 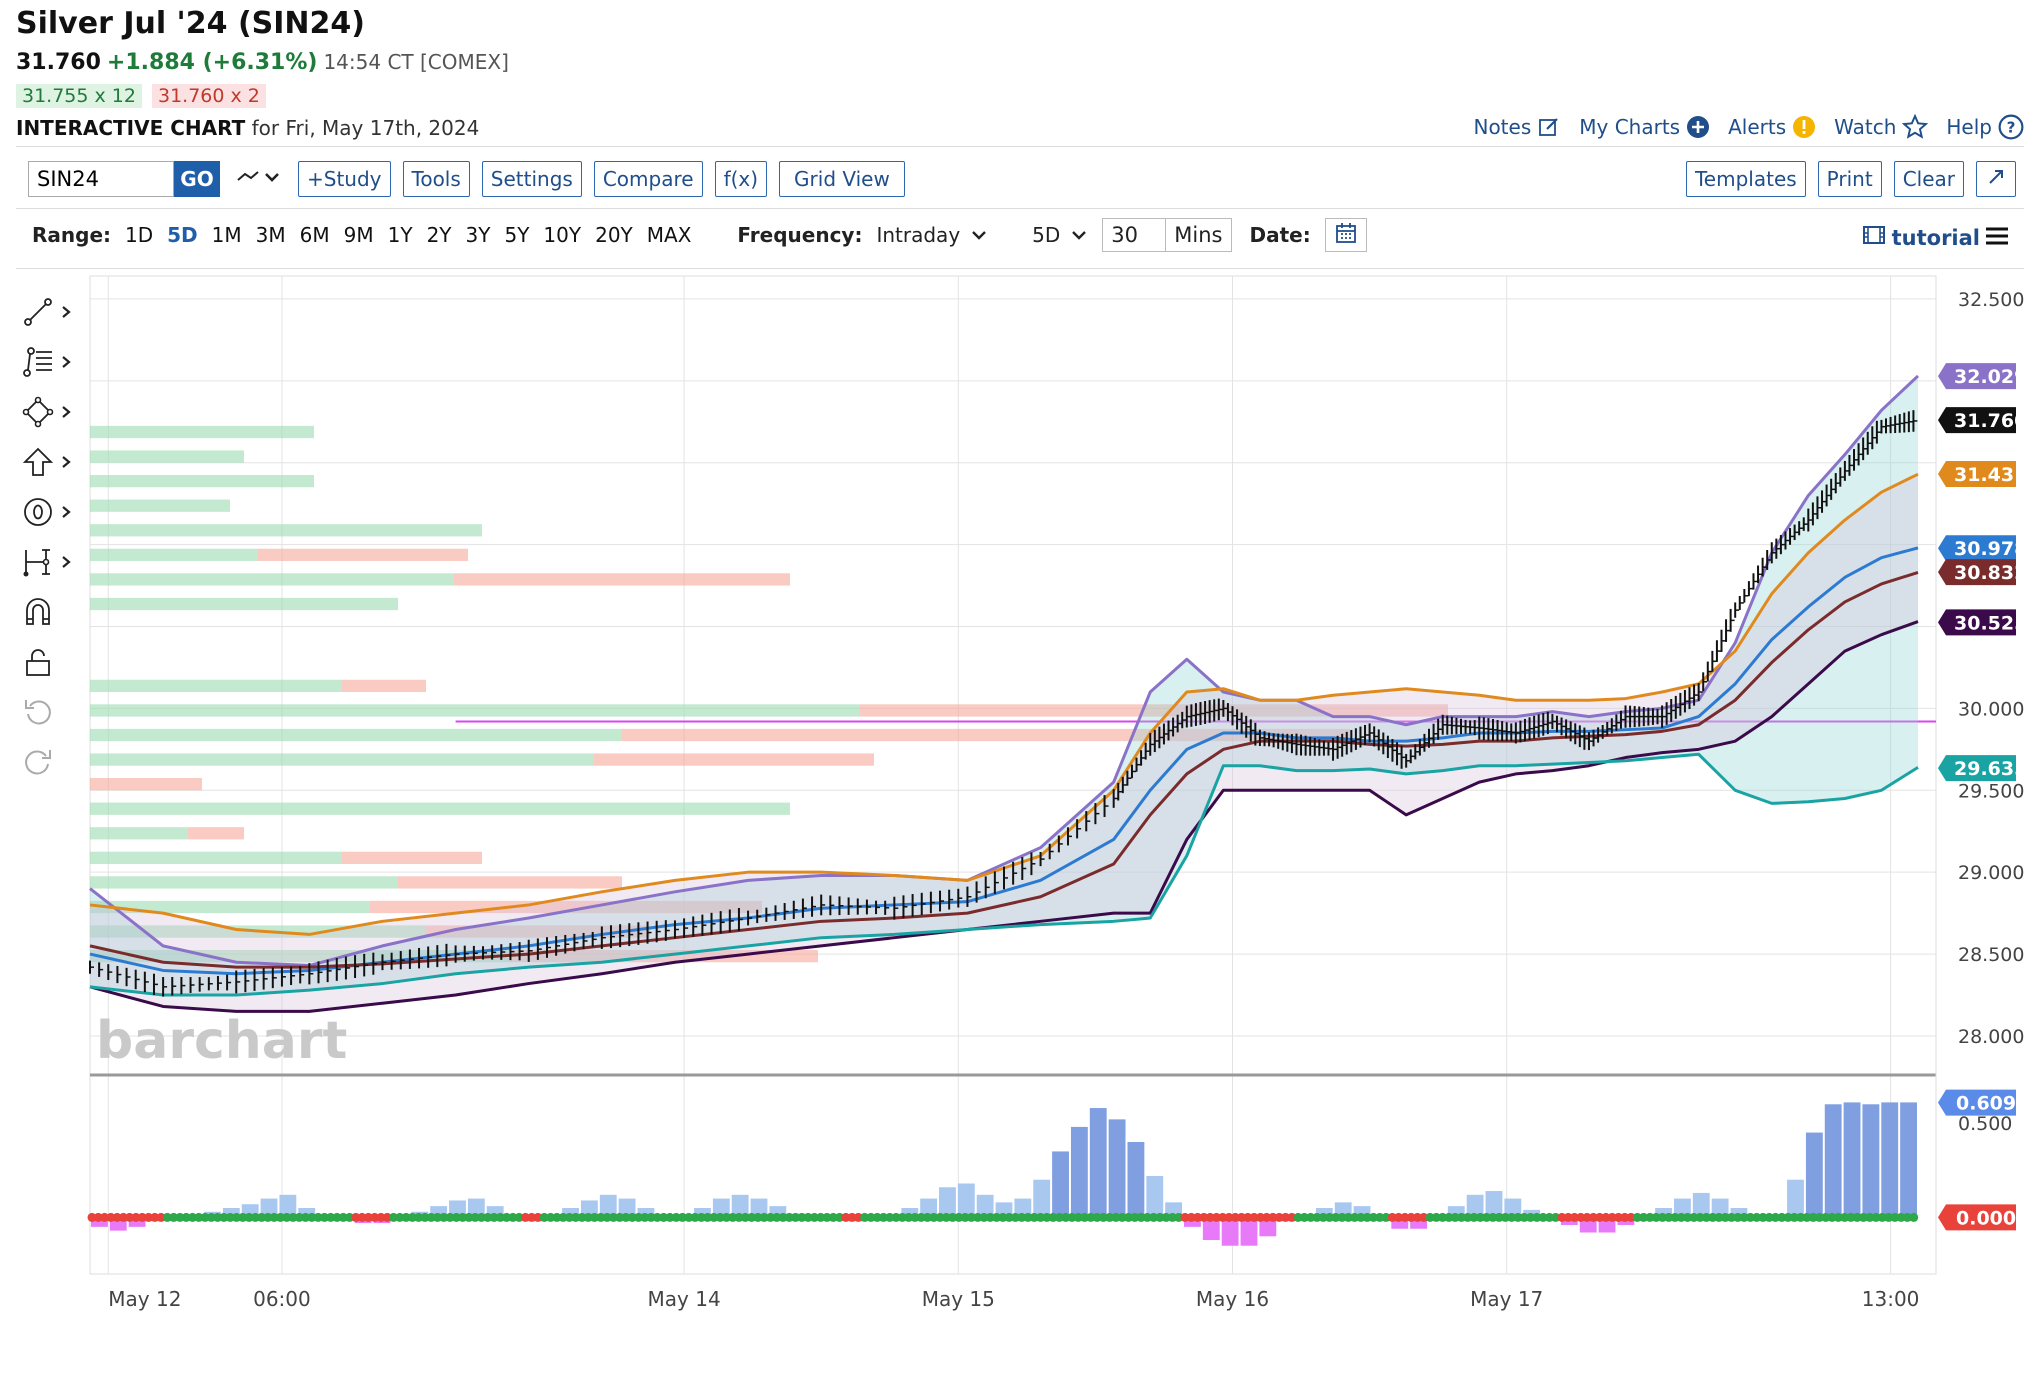 What do you see at coordinates (182, 235) in the screenshot?
I see `range-5d: 5D` at bounding box center [182, 235].